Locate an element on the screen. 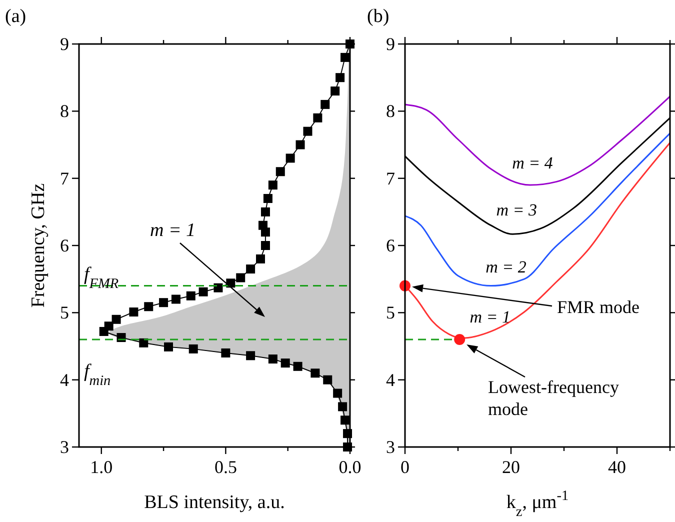 Image resolution: width=675 pixels, height=522 pixels. x-tick-label: 0 is located at coordinates (405, 467).